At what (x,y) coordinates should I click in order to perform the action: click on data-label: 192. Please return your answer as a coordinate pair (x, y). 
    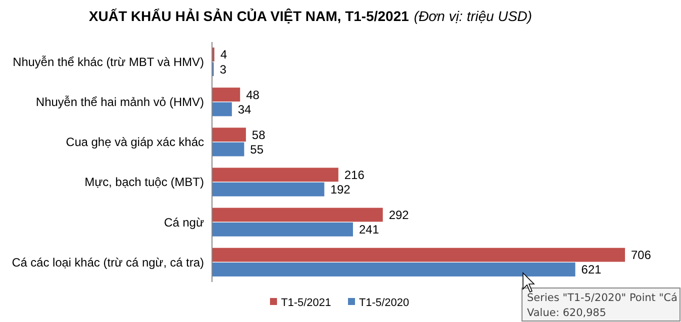
    Looking at the image, I should click on (340, 189).